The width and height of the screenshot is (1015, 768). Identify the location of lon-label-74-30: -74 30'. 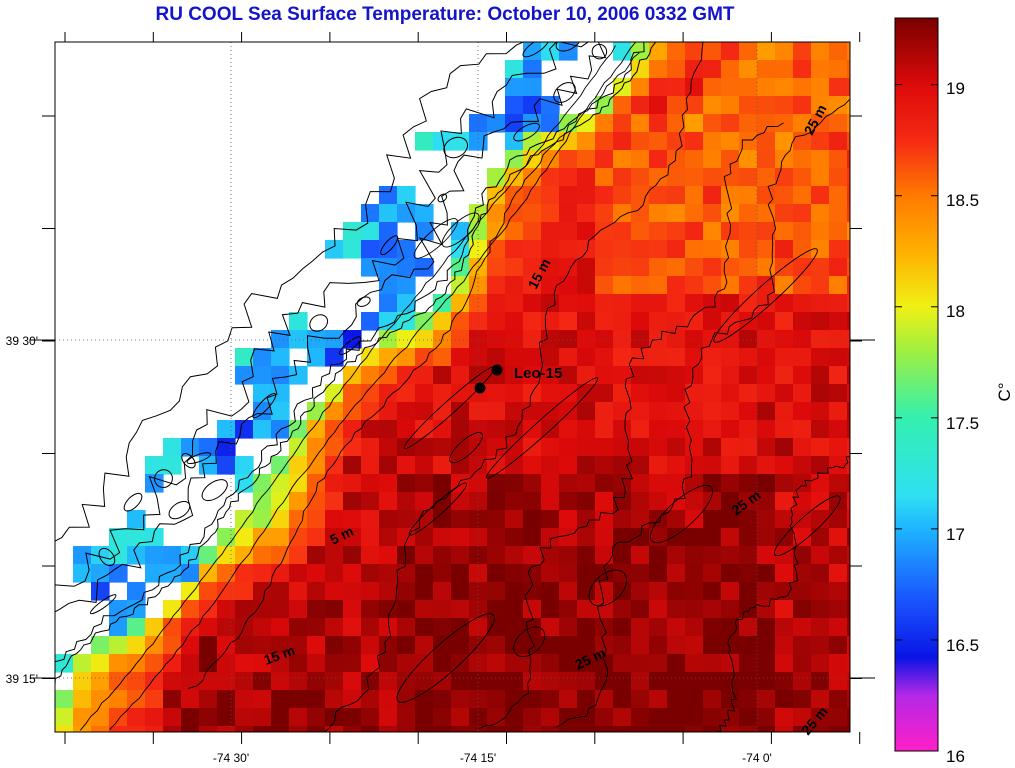
(231, 758).